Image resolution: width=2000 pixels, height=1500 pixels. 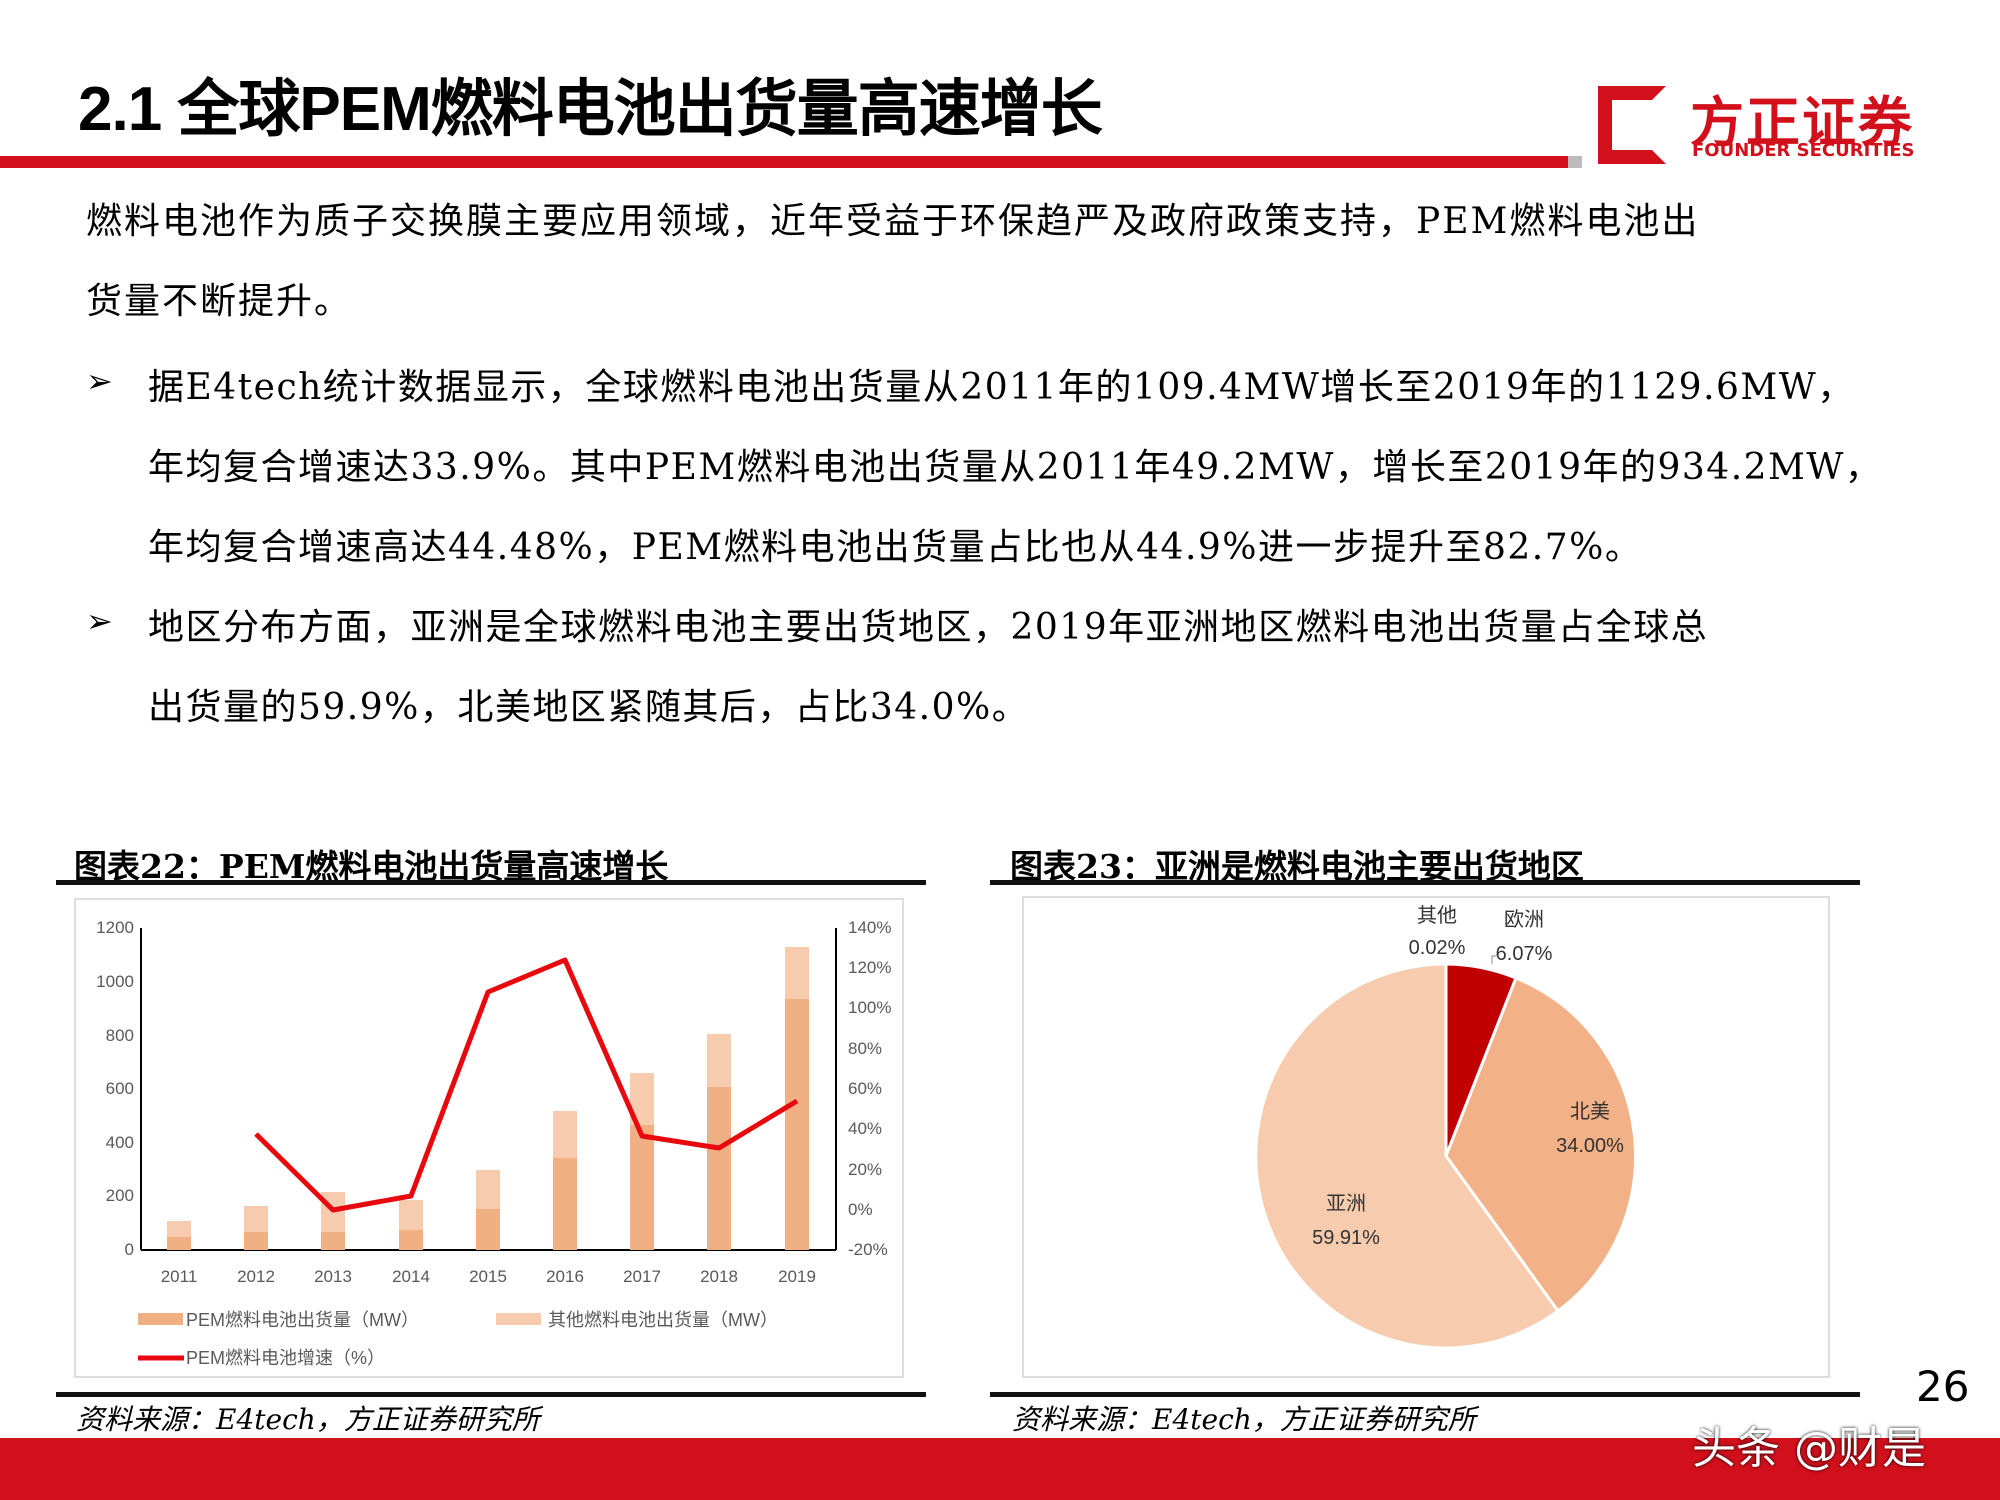 What do you see at coordinates (565, 1276) in the screenshot?
I see `svg-text: 2016` at bounding box center [565, 1276].